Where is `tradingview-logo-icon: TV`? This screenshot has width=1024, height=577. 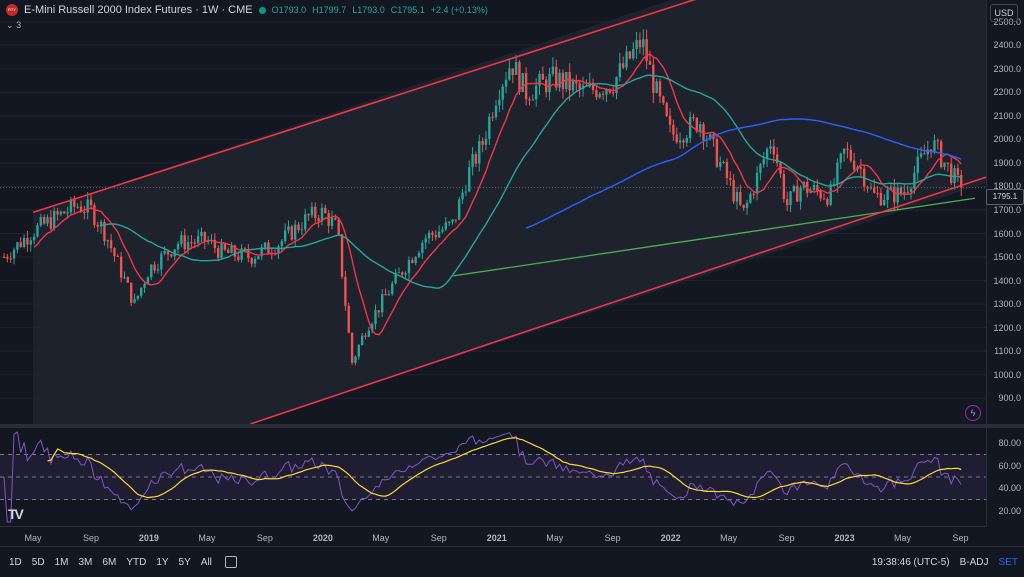 tradingview-logo-icon: TV is located at coordinates (16, 514).